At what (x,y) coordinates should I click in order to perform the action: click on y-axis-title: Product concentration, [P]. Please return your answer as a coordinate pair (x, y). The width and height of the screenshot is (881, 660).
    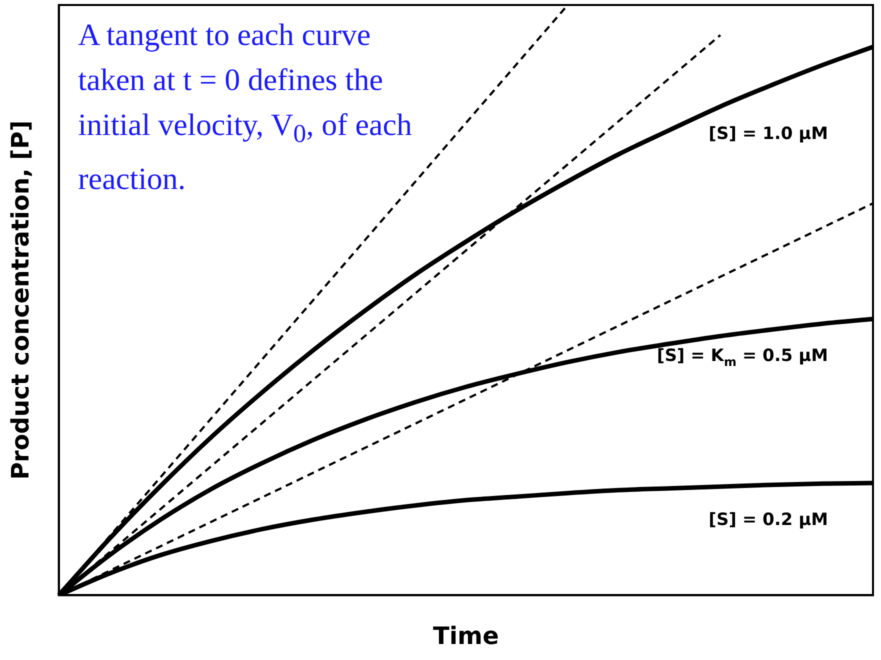
    Looking at the image, I should click on (20, 300).